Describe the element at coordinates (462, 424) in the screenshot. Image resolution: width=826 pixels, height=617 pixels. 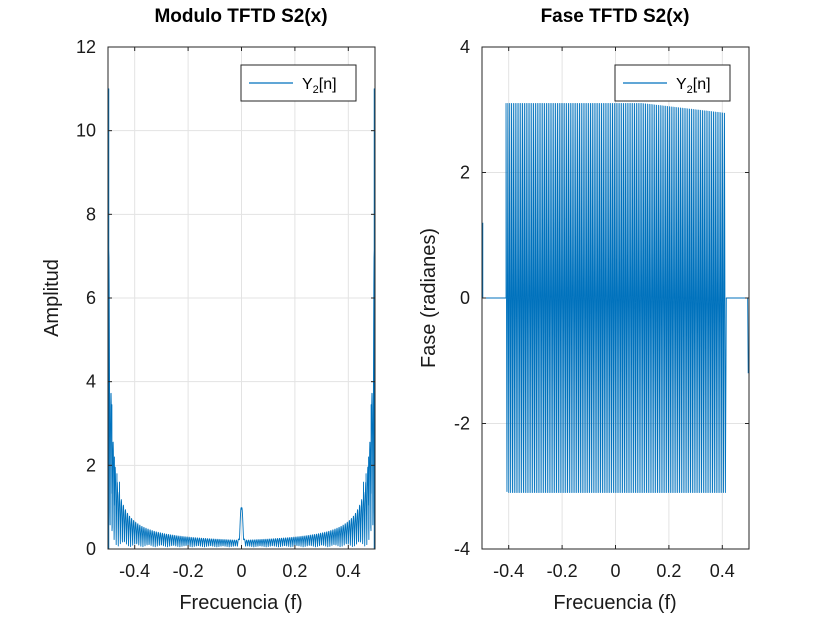
I see `phase-ytick-label: -2` at that location.